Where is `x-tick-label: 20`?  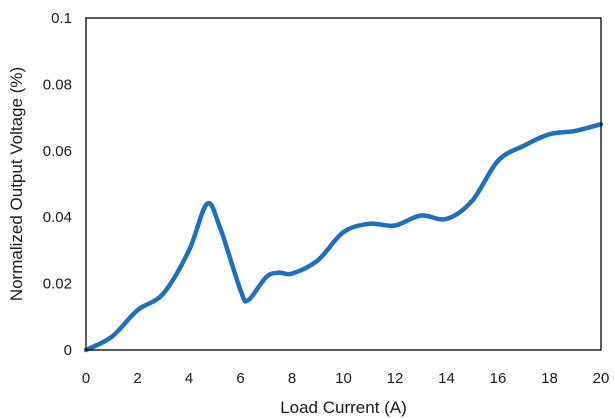 x-tick-label: 20 is located at coordinates (601, 378).